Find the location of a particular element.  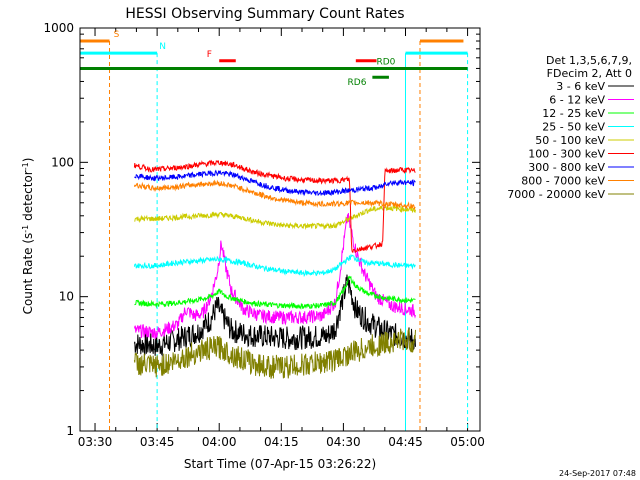

y-axis-label-main: Count Rate (s is located at coordinates (28, 274).